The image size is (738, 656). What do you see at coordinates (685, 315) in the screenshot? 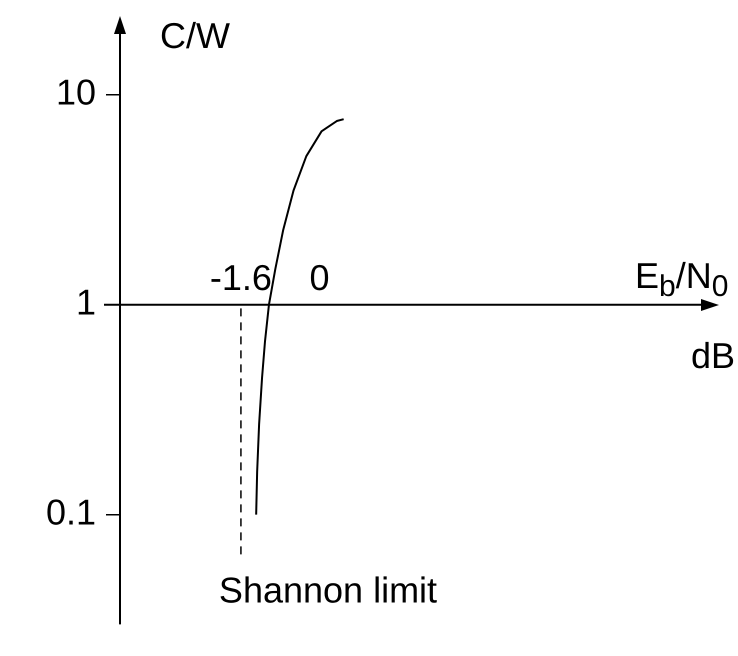
I see `x-axis-title: E$_{b}$/N$_{0}$ dB` at bounding box center [685, 315].